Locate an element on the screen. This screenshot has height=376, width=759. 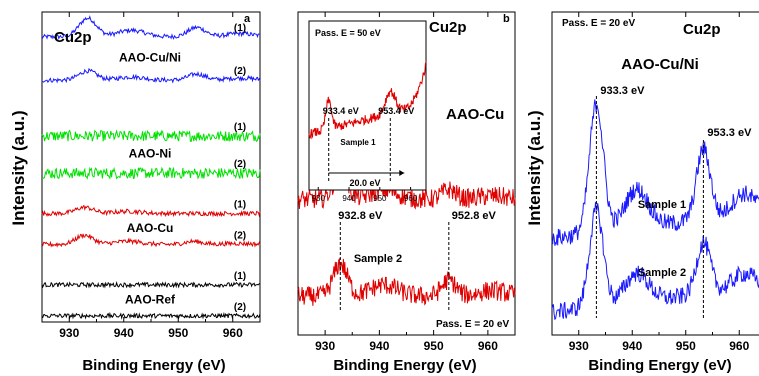
series-label-sample-1: Sample 1 is located at coordinates (662, 205).